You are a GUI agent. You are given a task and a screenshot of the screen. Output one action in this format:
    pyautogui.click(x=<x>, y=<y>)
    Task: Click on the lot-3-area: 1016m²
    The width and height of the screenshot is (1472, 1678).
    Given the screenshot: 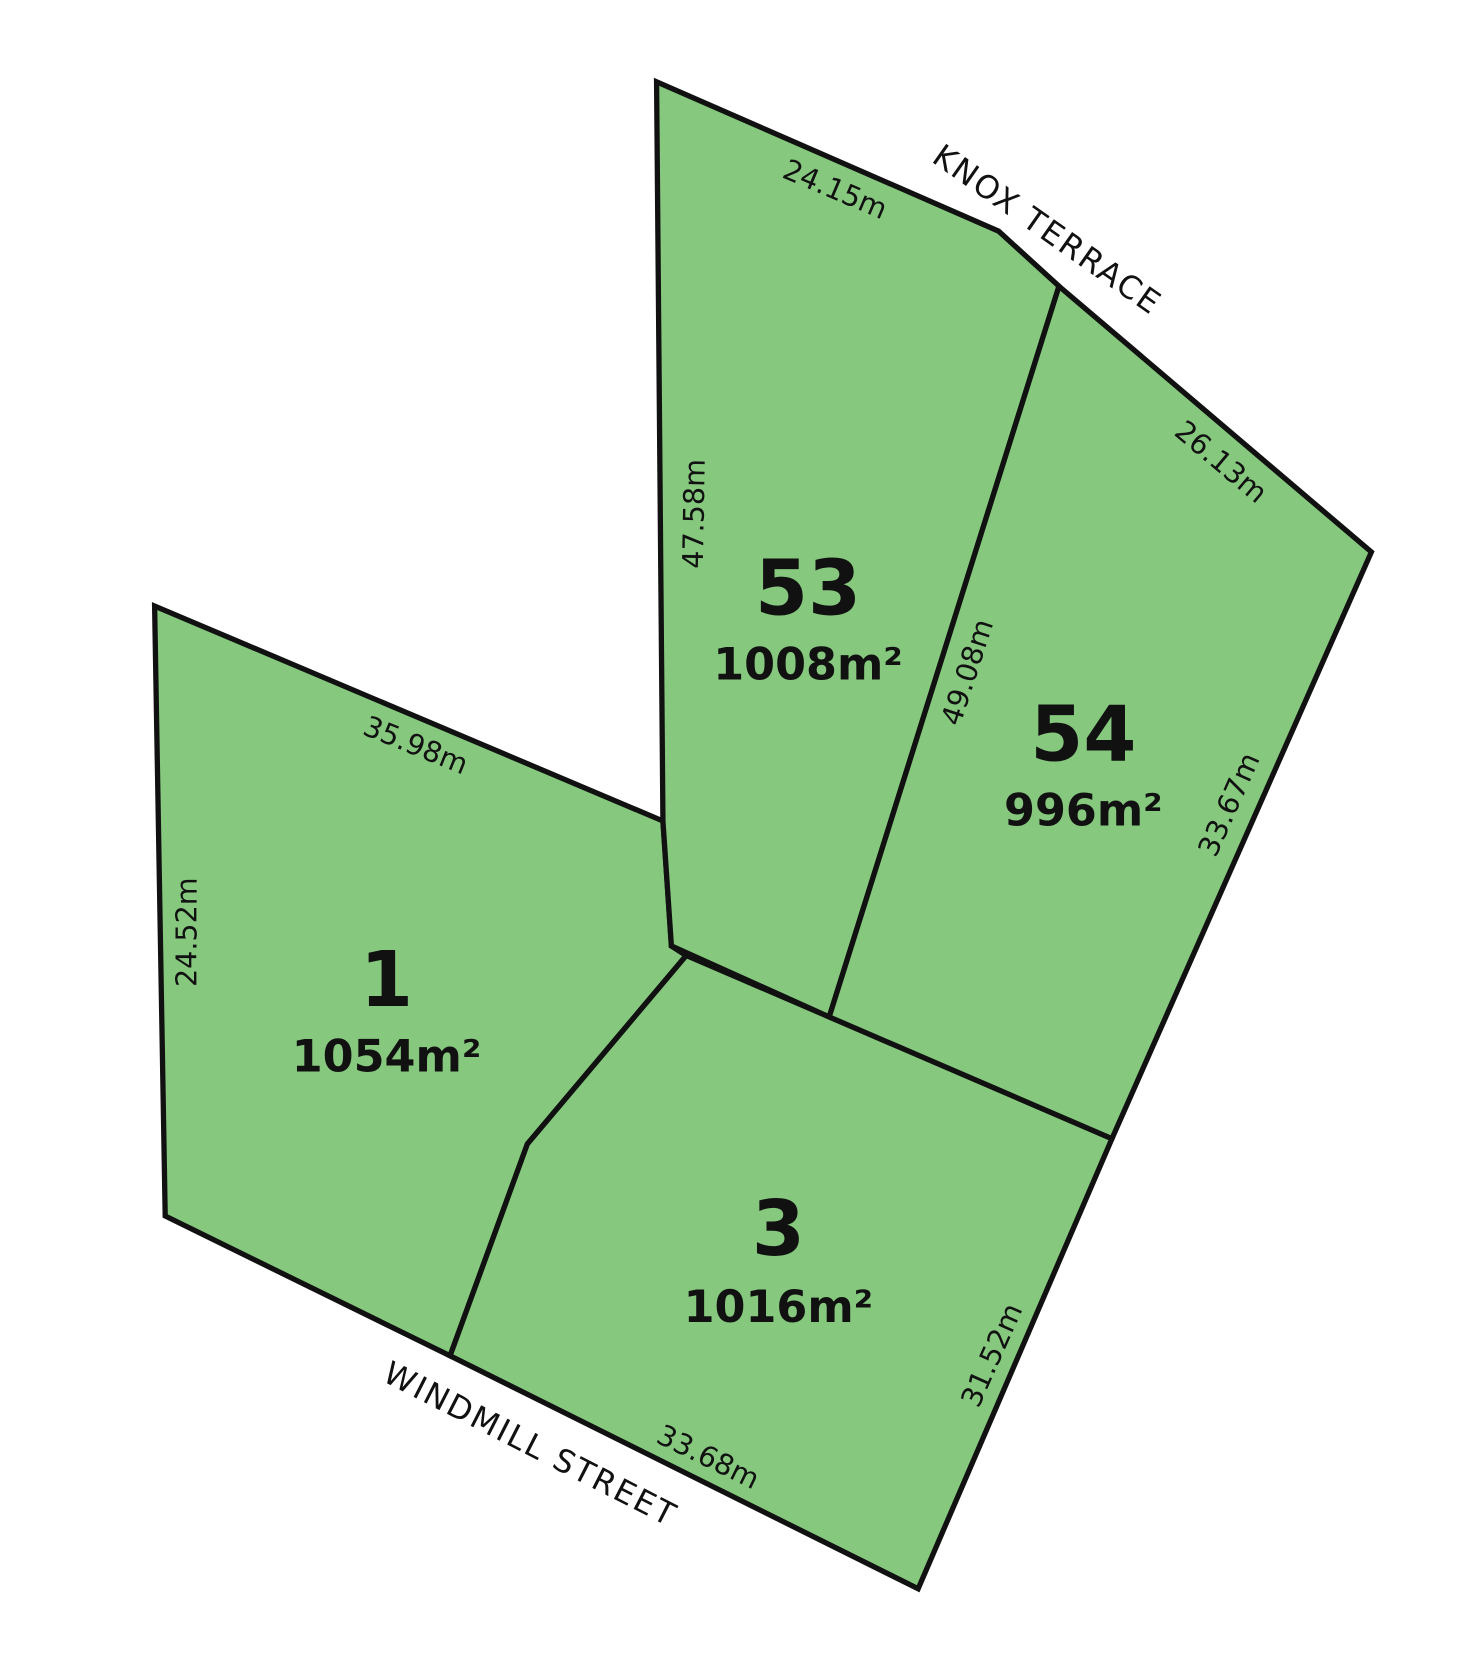 What is the action you would take?
    pyautogui.click(x=779, y=1307)
    